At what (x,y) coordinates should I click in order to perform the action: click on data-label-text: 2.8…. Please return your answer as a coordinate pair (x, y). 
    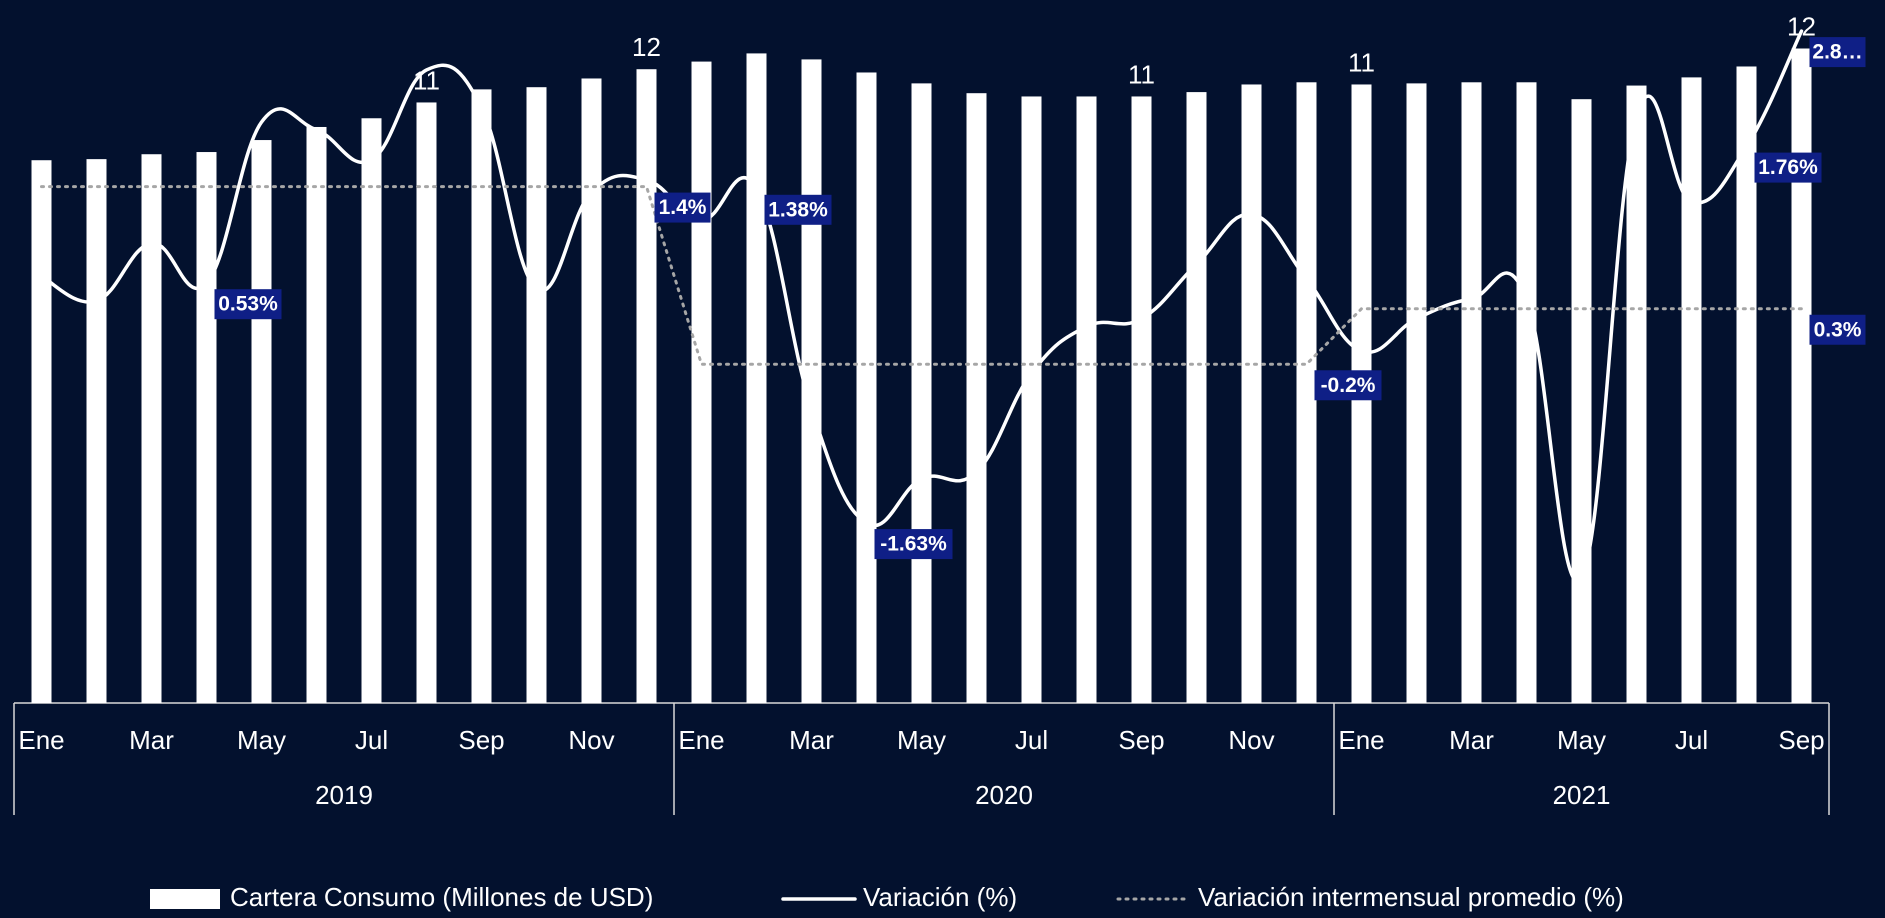
    Looking at the image, I should click on (1837, 52).